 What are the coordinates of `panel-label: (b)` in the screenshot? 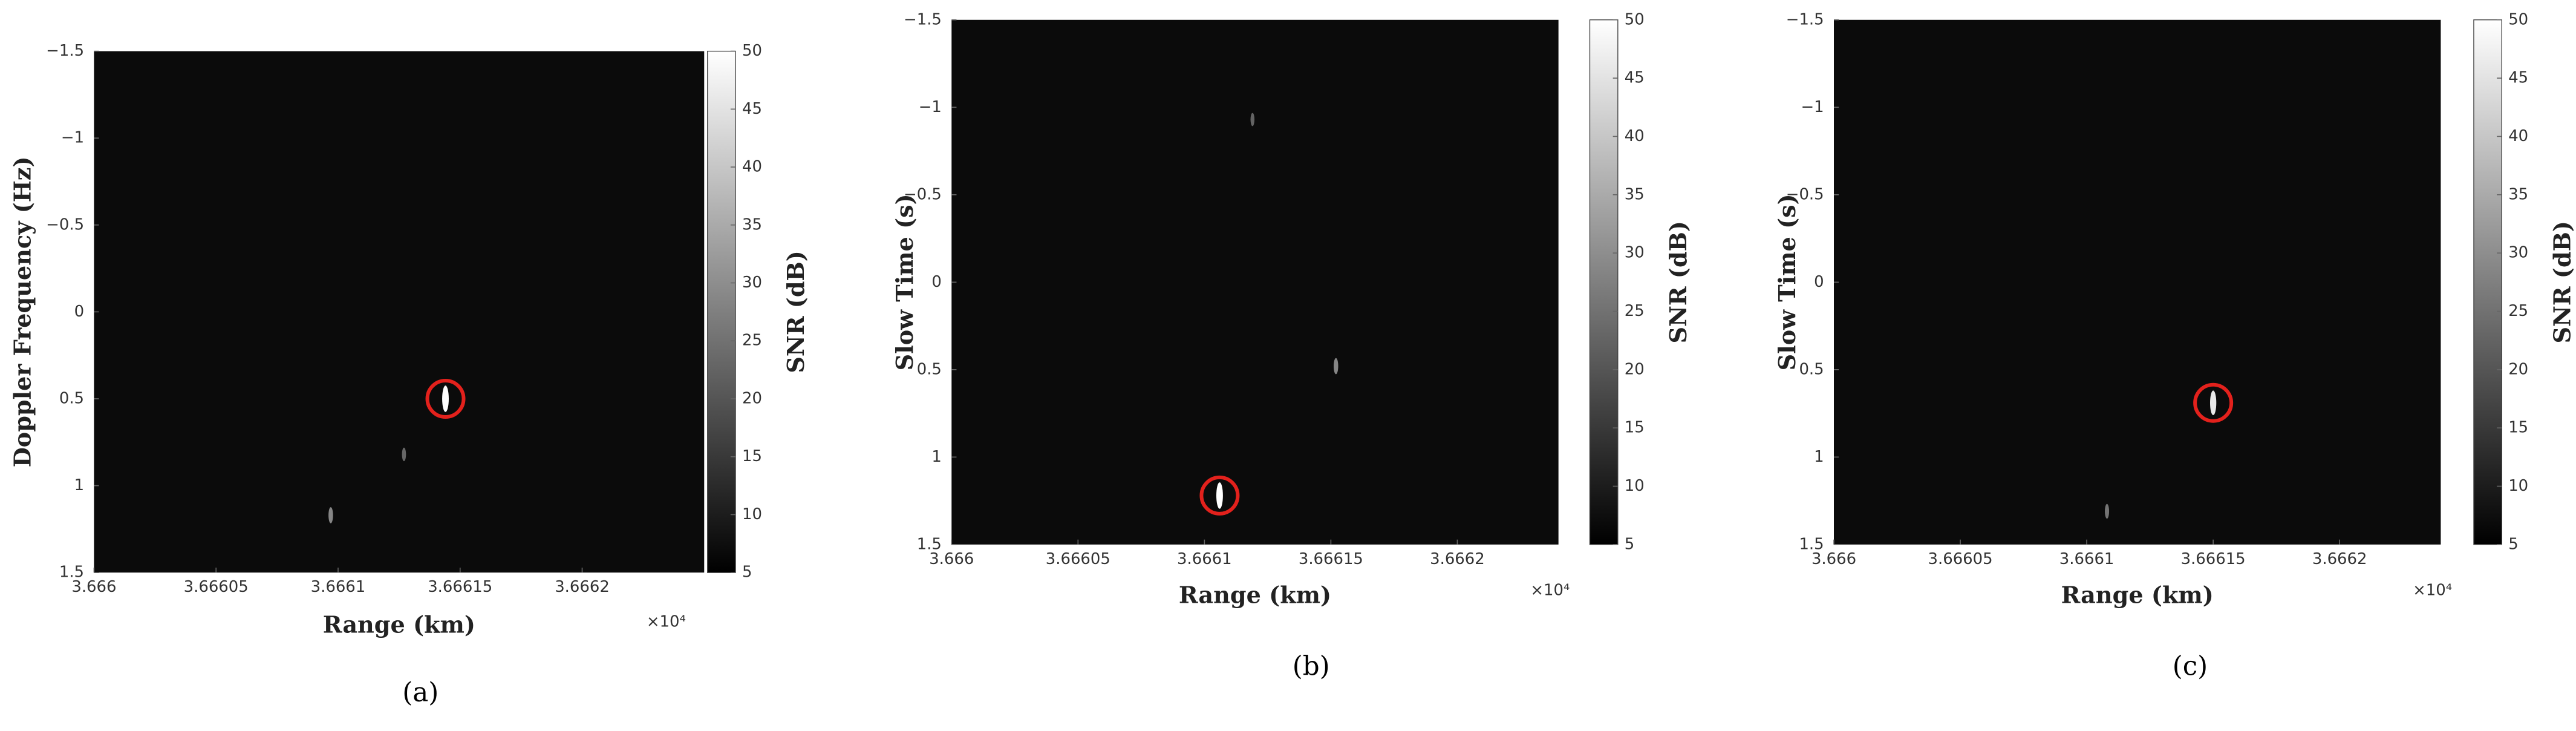 It's located at (1311, 666).